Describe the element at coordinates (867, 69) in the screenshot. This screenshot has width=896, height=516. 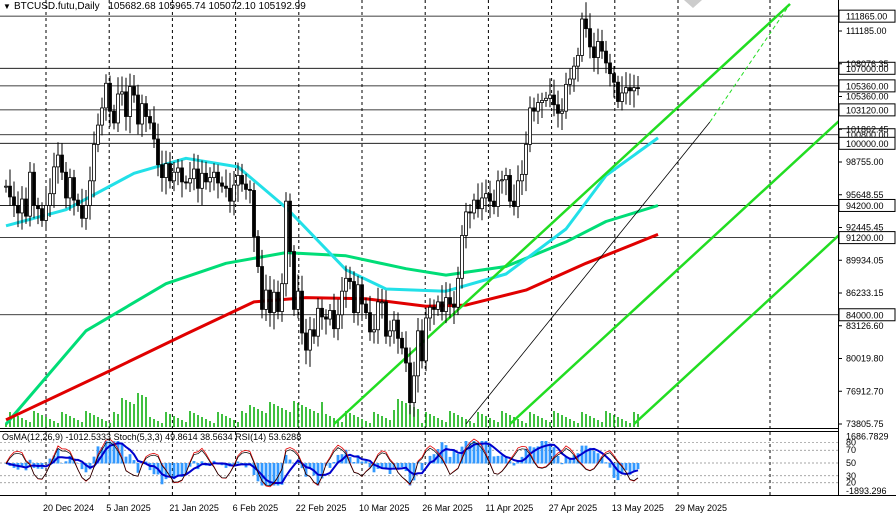
I see `level-label: 107000.00` at that location.